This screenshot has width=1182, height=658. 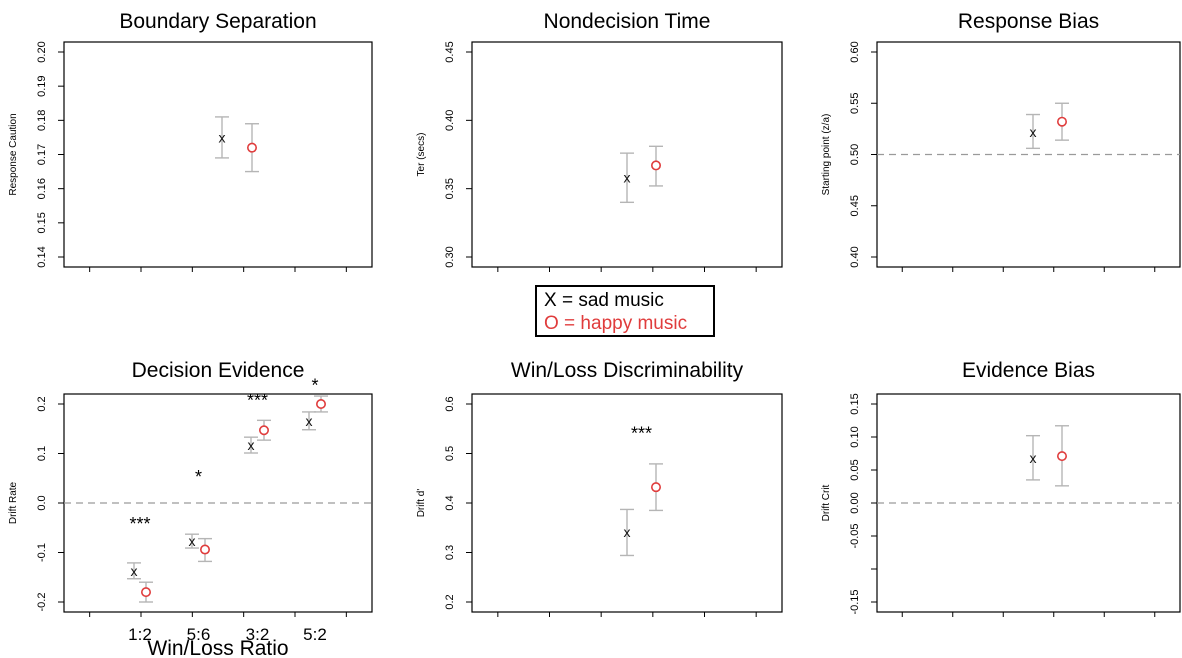 I want to click on y-tick-label: -0.05, so click(x=855, y=535).